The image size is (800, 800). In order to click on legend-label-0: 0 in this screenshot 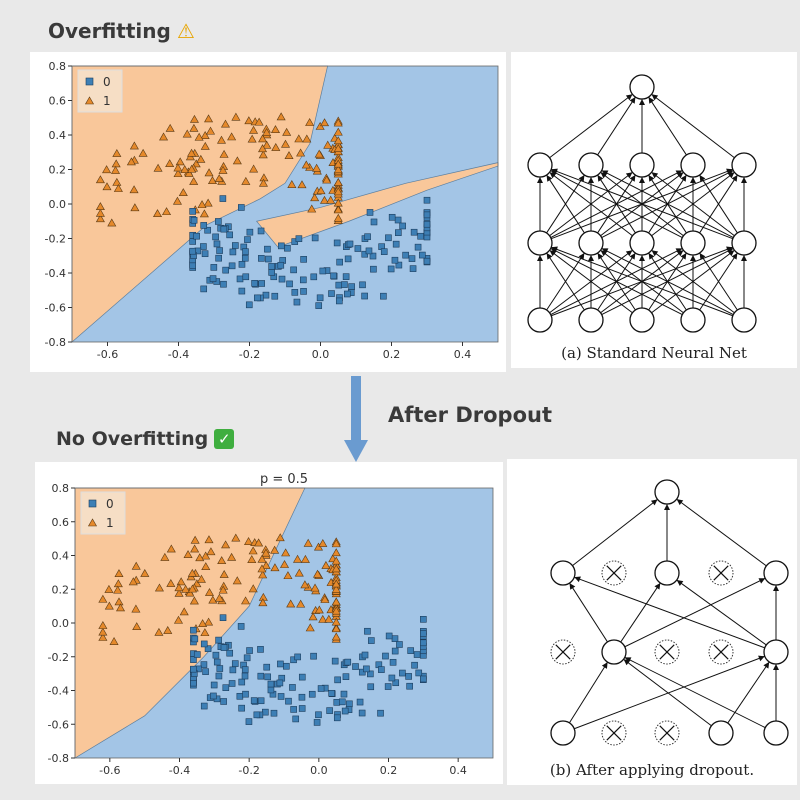, I will do `click(107, 82)`.